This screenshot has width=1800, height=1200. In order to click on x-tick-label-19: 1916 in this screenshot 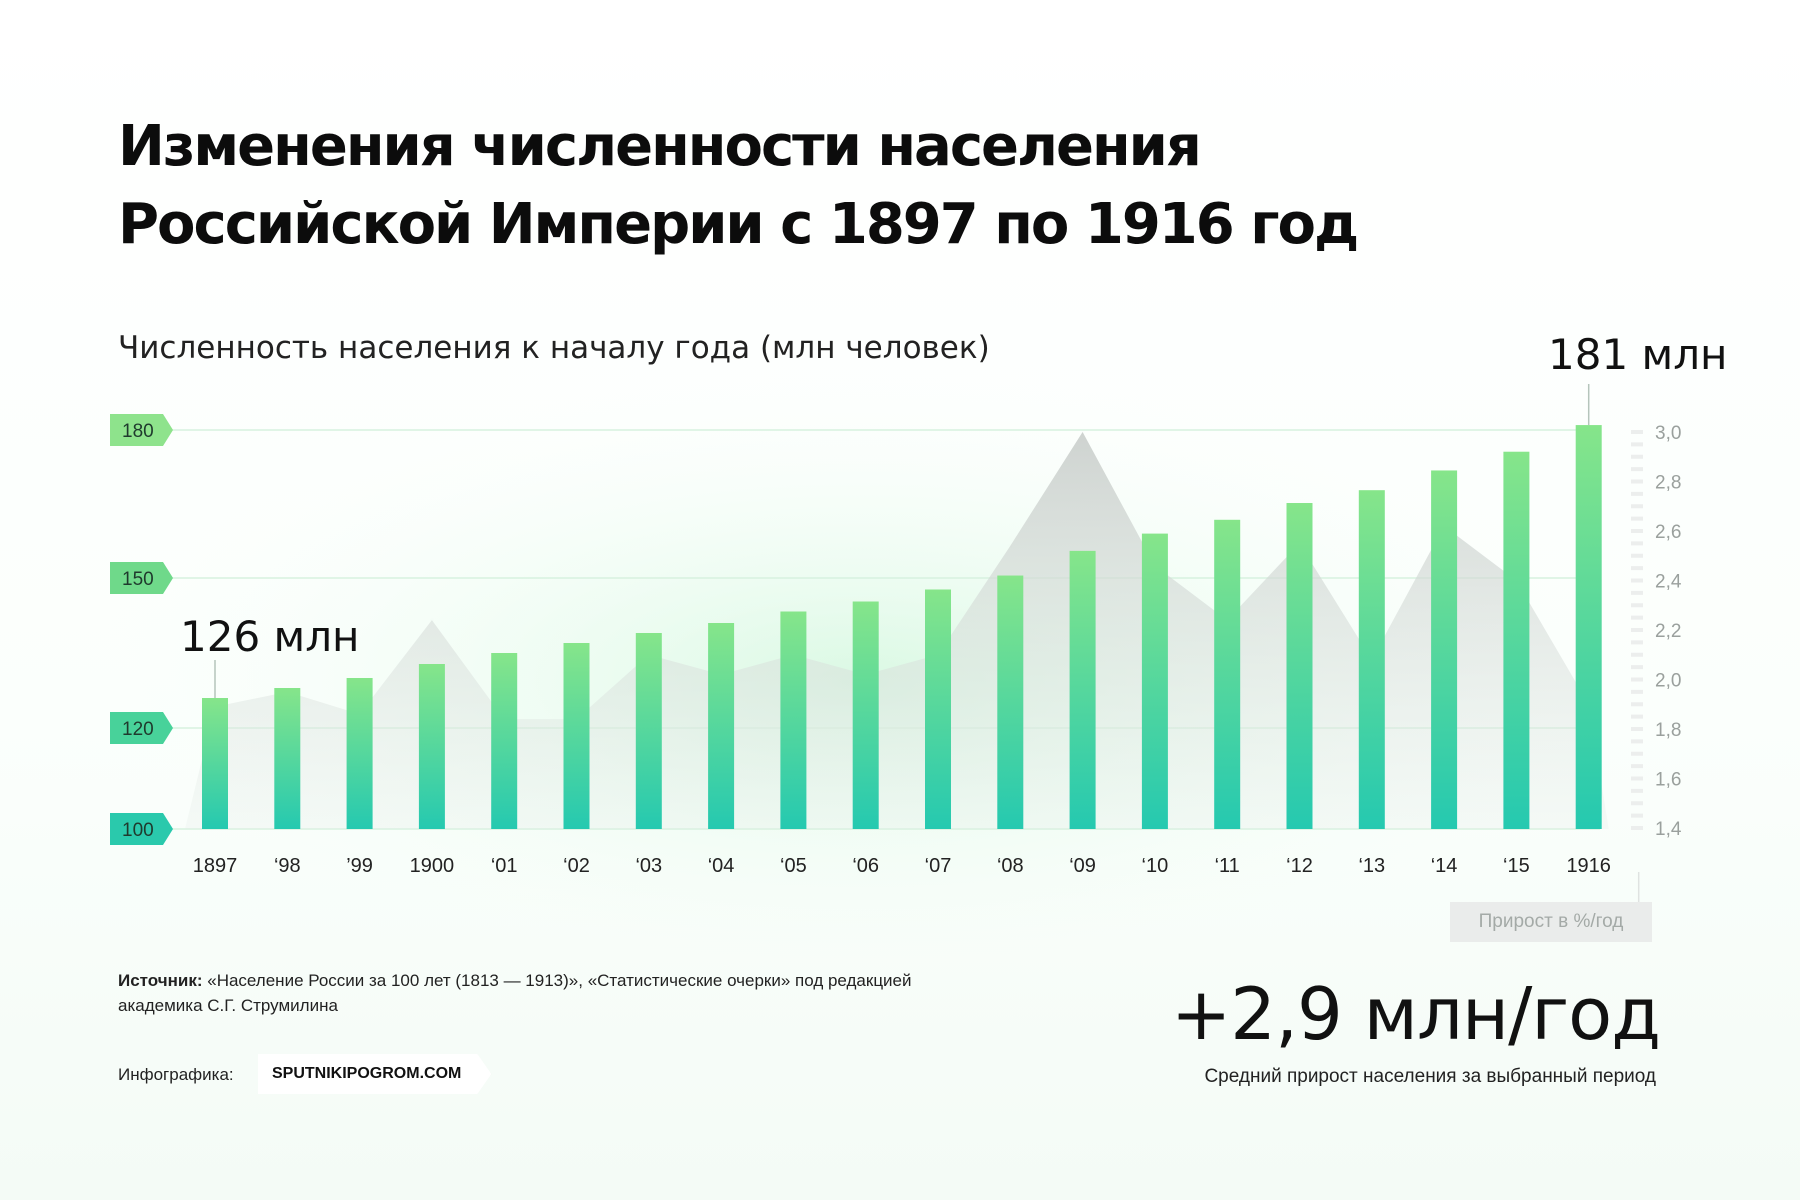, I will do `click(1588, 866)`.